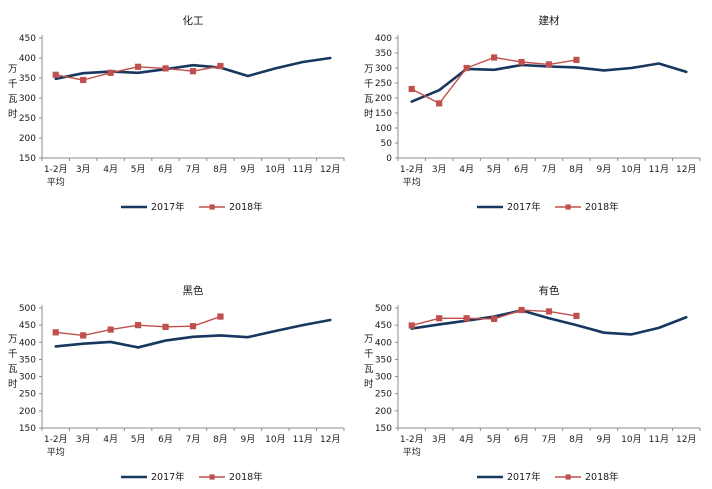 The width and height of the screenshot is (712, 489). I want to click on chart-title: 有色, so click(549, 290).